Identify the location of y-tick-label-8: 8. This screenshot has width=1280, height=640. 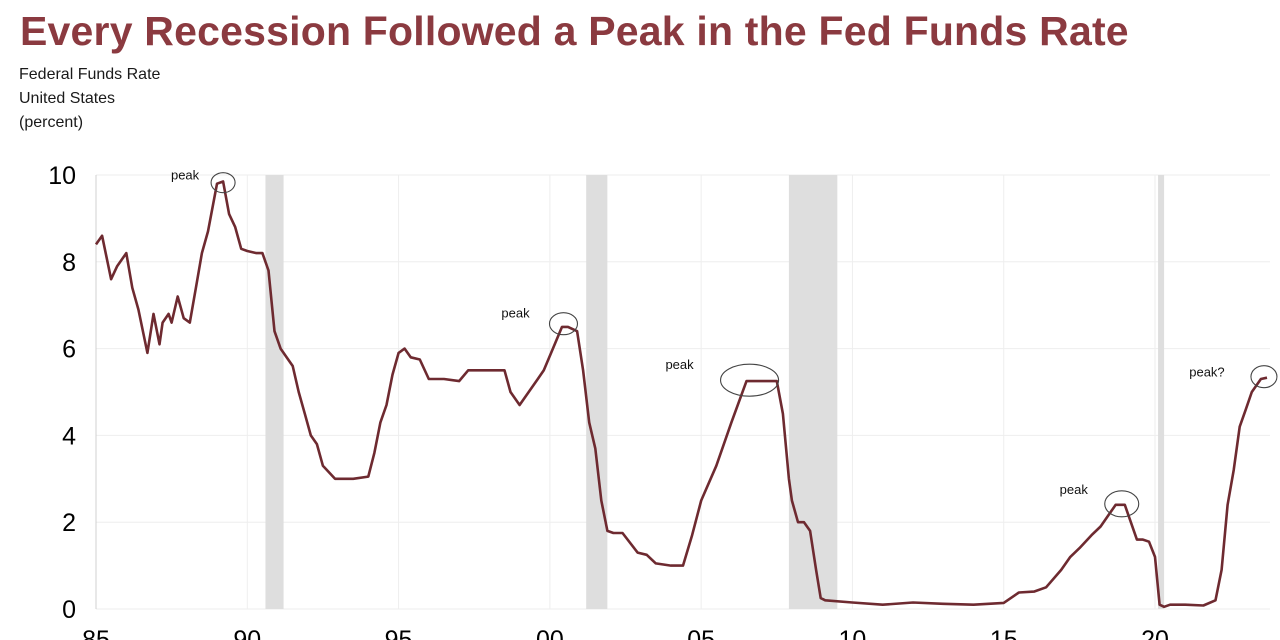
(69, 263).